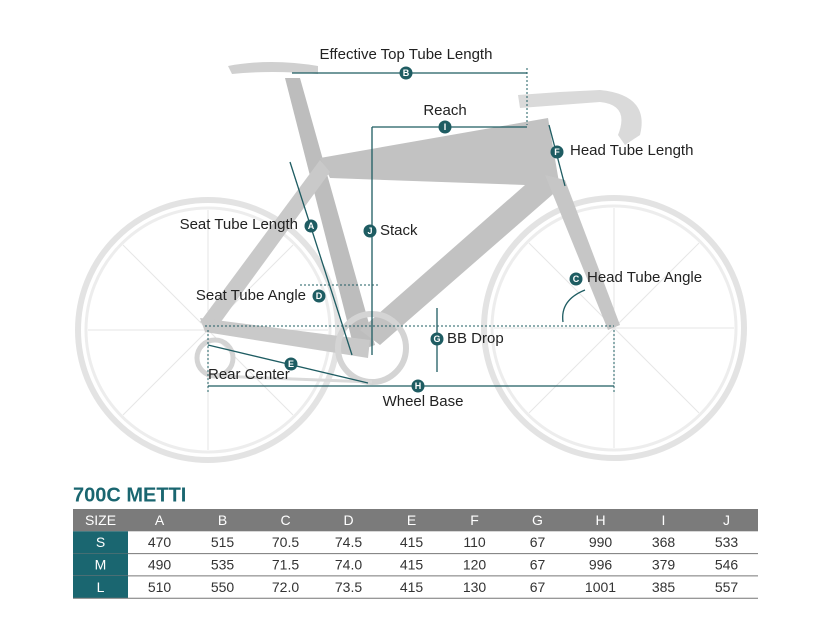 Image resolution: width=822 pixels, height=627 pixels. I want to click on letter: I, so click(445, 127).